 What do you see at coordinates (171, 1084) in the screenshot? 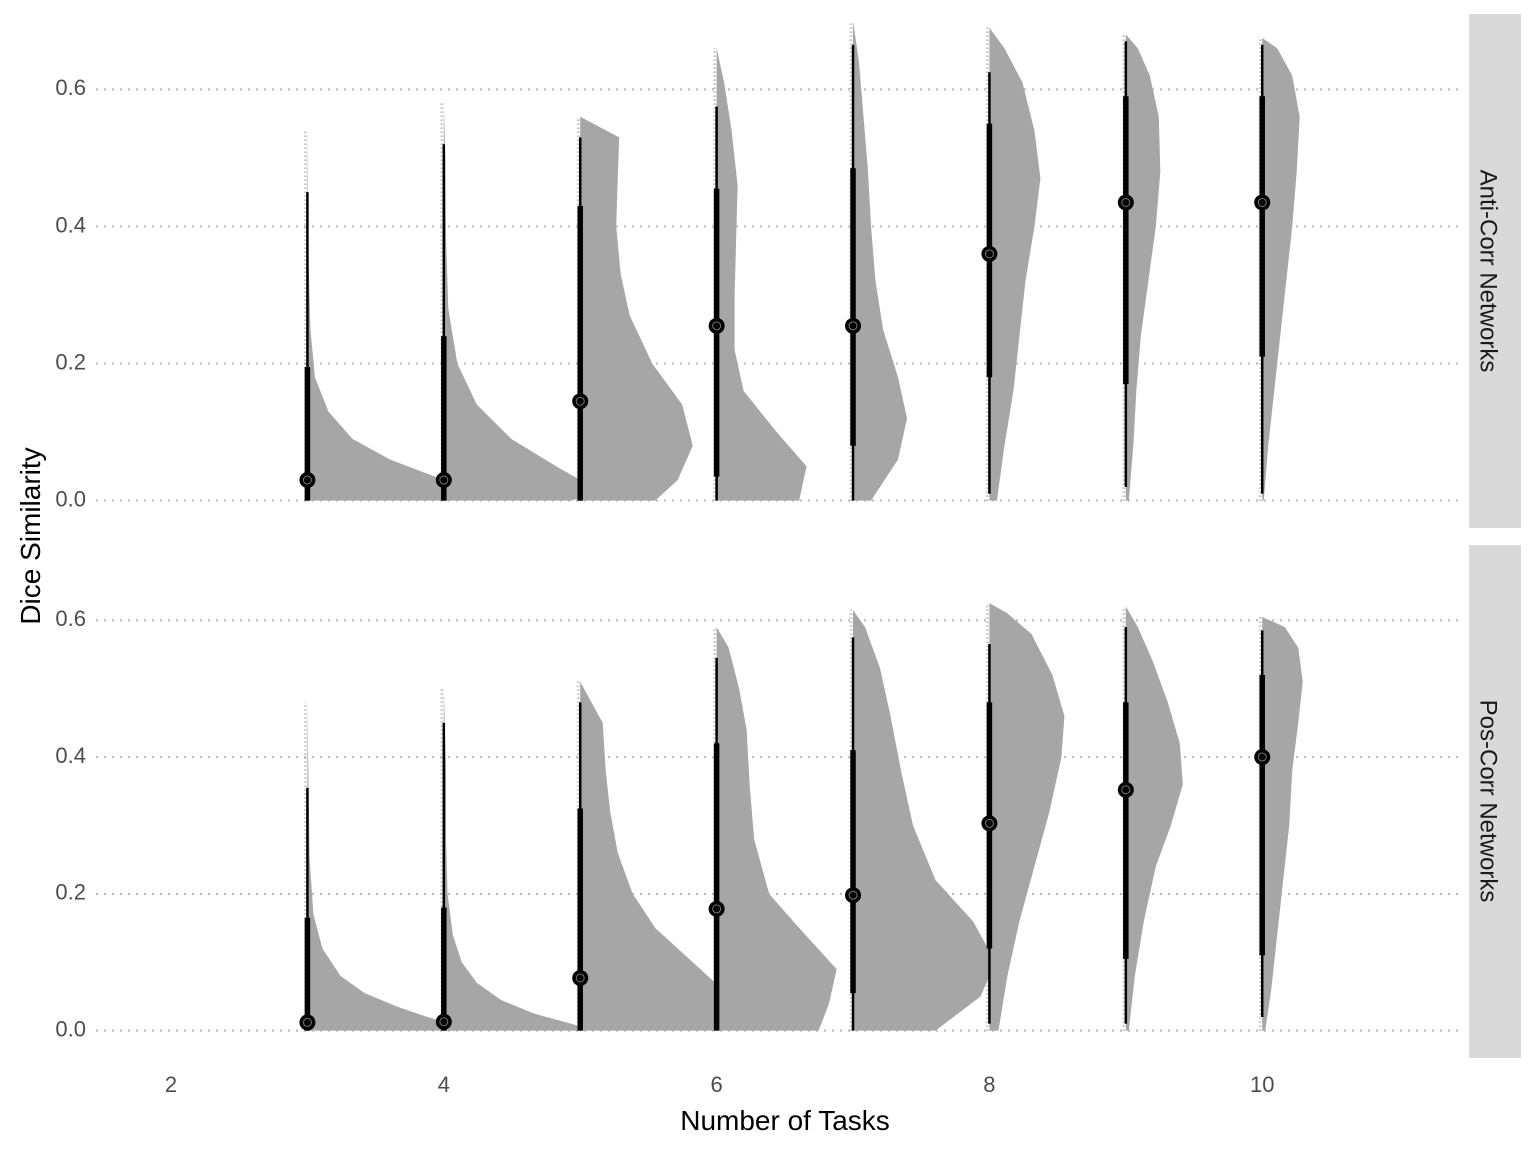
I see `x-tick-label: 2` at bounding box center [171, 1084].